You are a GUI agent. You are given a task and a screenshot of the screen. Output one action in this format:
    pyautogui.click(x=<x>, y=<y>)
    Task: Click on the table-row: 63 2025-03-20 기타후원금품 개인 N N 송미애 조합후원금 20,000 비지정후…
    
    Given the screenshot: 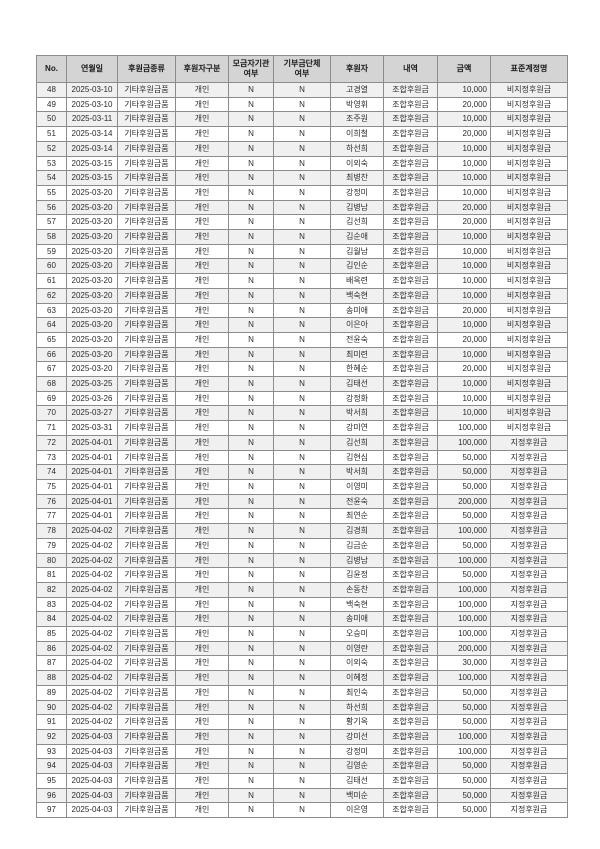 What is the action you would take?
    pyautogui.click(x=302, y=310)
    